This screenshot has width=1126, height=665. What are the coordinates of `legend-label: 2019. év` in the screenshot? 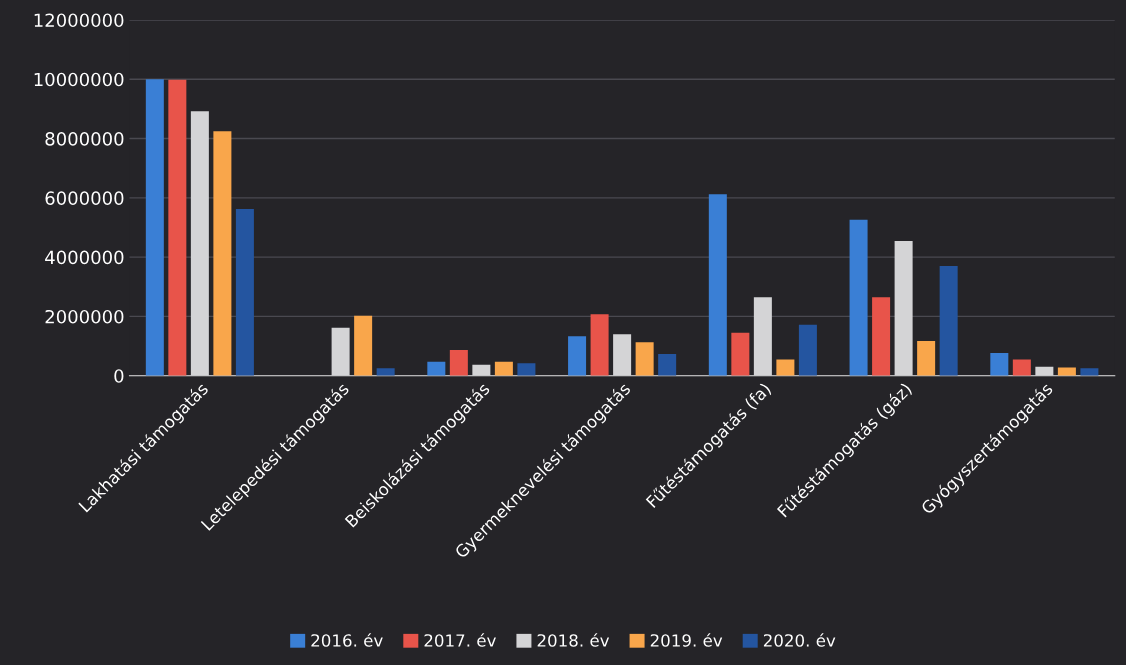 It's located at (686, 640).